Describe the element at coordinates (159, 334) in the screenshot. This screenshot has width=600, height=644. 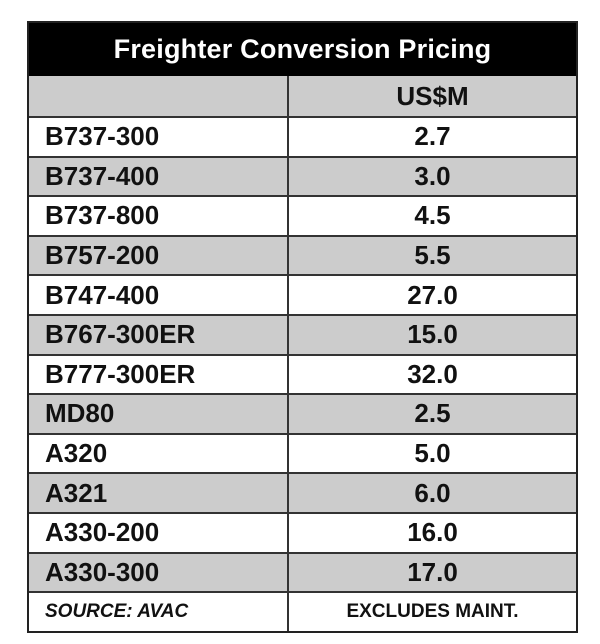
I see `aircraft-cell: B767-300ER` at that location.